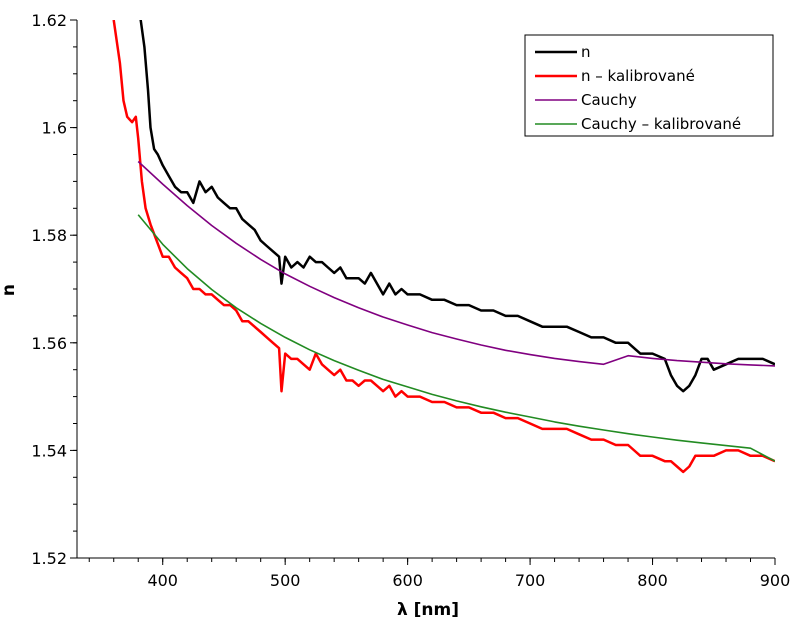  I want to click on legend-label-1: n, so click(586, 52).